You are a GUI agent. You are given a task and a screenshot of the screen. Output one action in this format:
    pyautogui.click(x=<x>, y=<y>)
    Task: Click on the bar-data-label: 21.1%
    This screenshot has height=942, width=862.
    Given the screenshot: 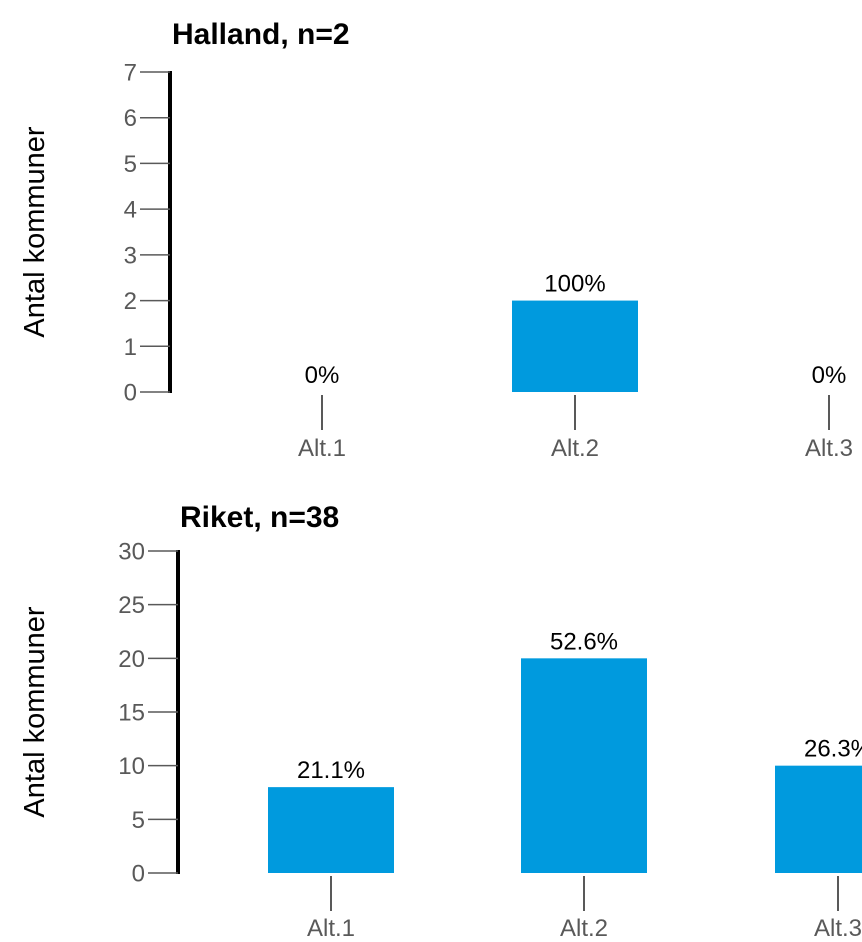 What is the action you would take?
    pyautogui.click(x=331, y=770)
    